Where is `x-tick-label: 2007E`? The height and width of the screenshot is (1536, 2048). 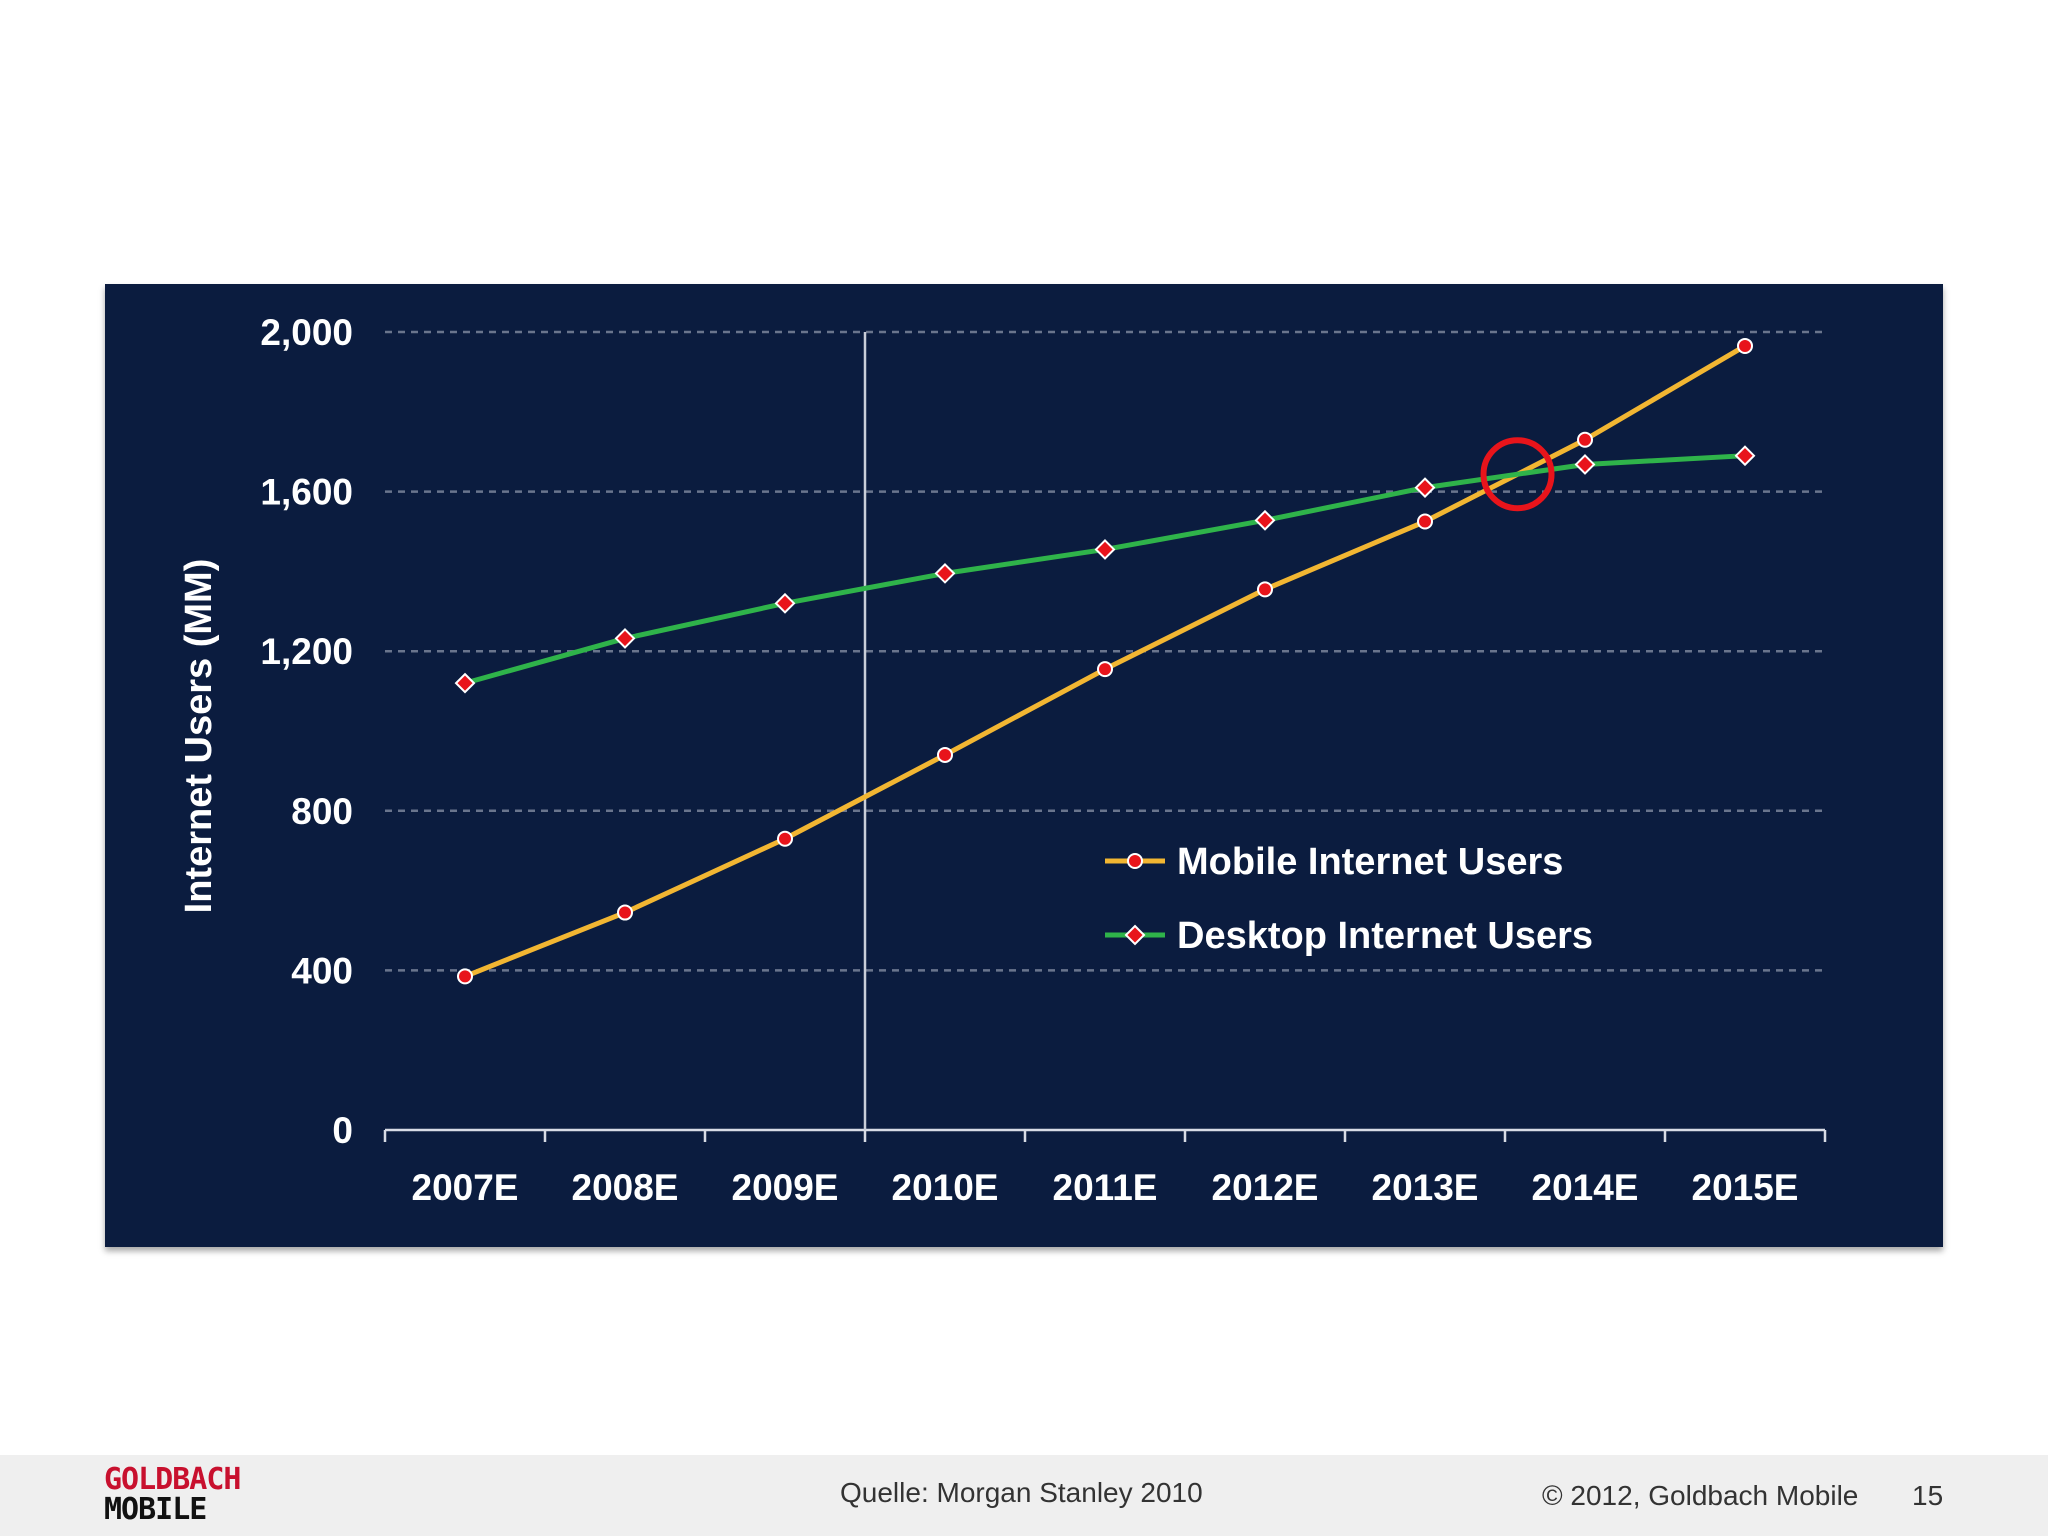 x-tick-label: 2007E is located at coordinates (465, 1187).